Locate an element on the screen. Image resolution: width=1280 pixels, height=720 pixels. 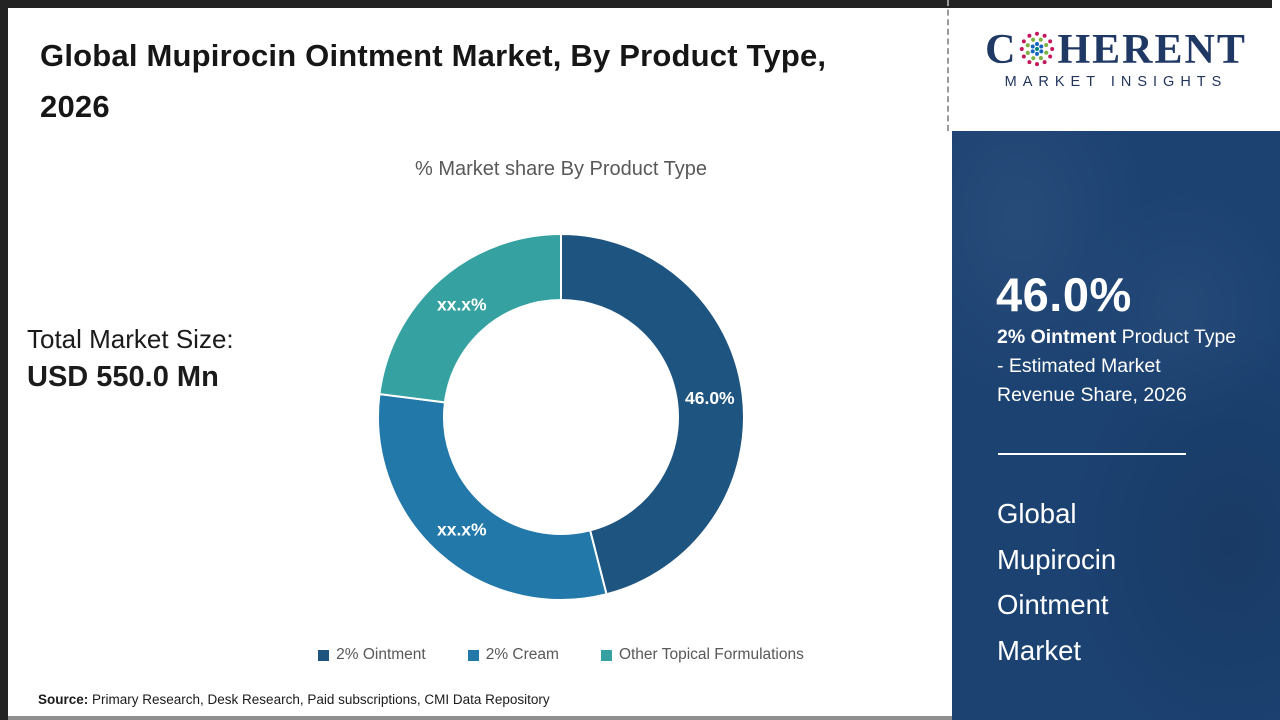
brand-logo-suffix: HERENT is located at coordinates (1152, 50).